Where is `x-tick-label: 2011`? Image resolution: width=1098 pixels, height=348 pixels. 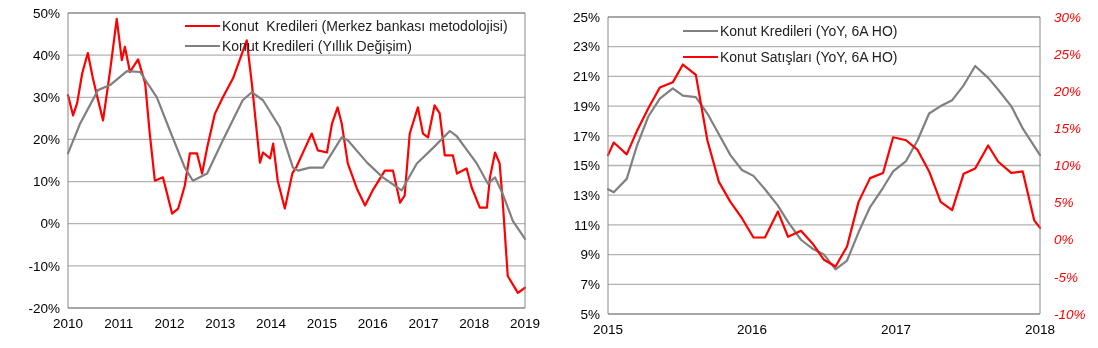
x-tick-label: 2011 is located at coordinates (119, 323).